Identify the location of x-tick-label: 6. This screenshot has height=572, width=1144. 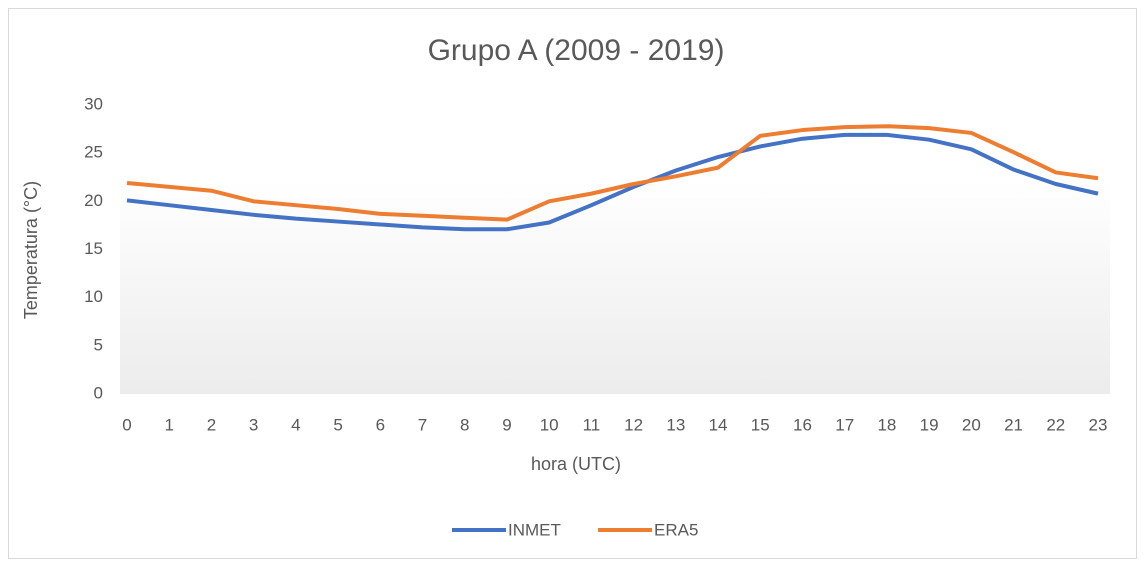
(380, 424).